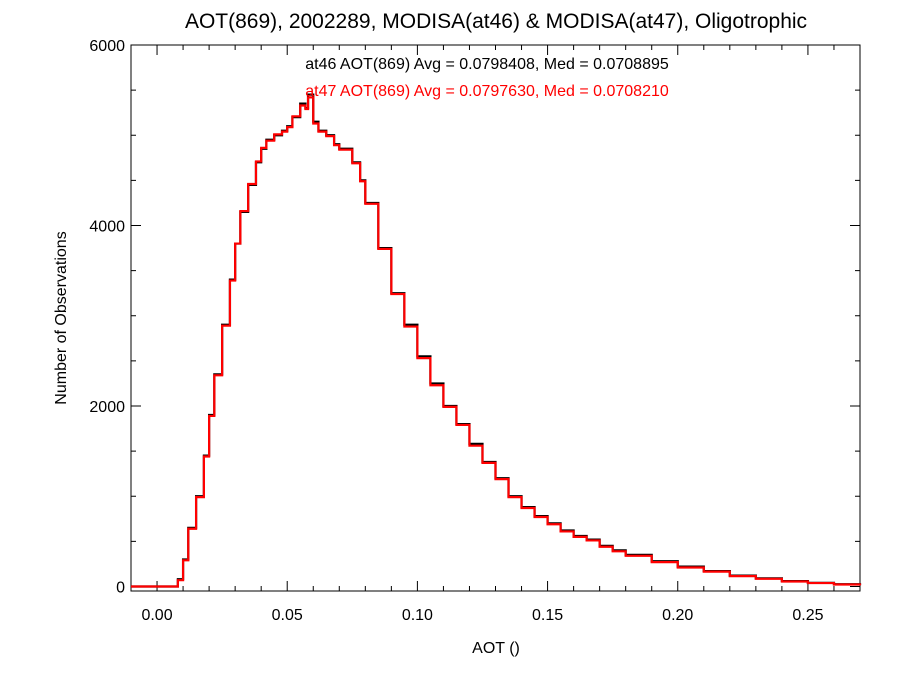 This screenshot has height=675, width=900. I want to click on x-tick-label: 0.15, so click(547, 615).